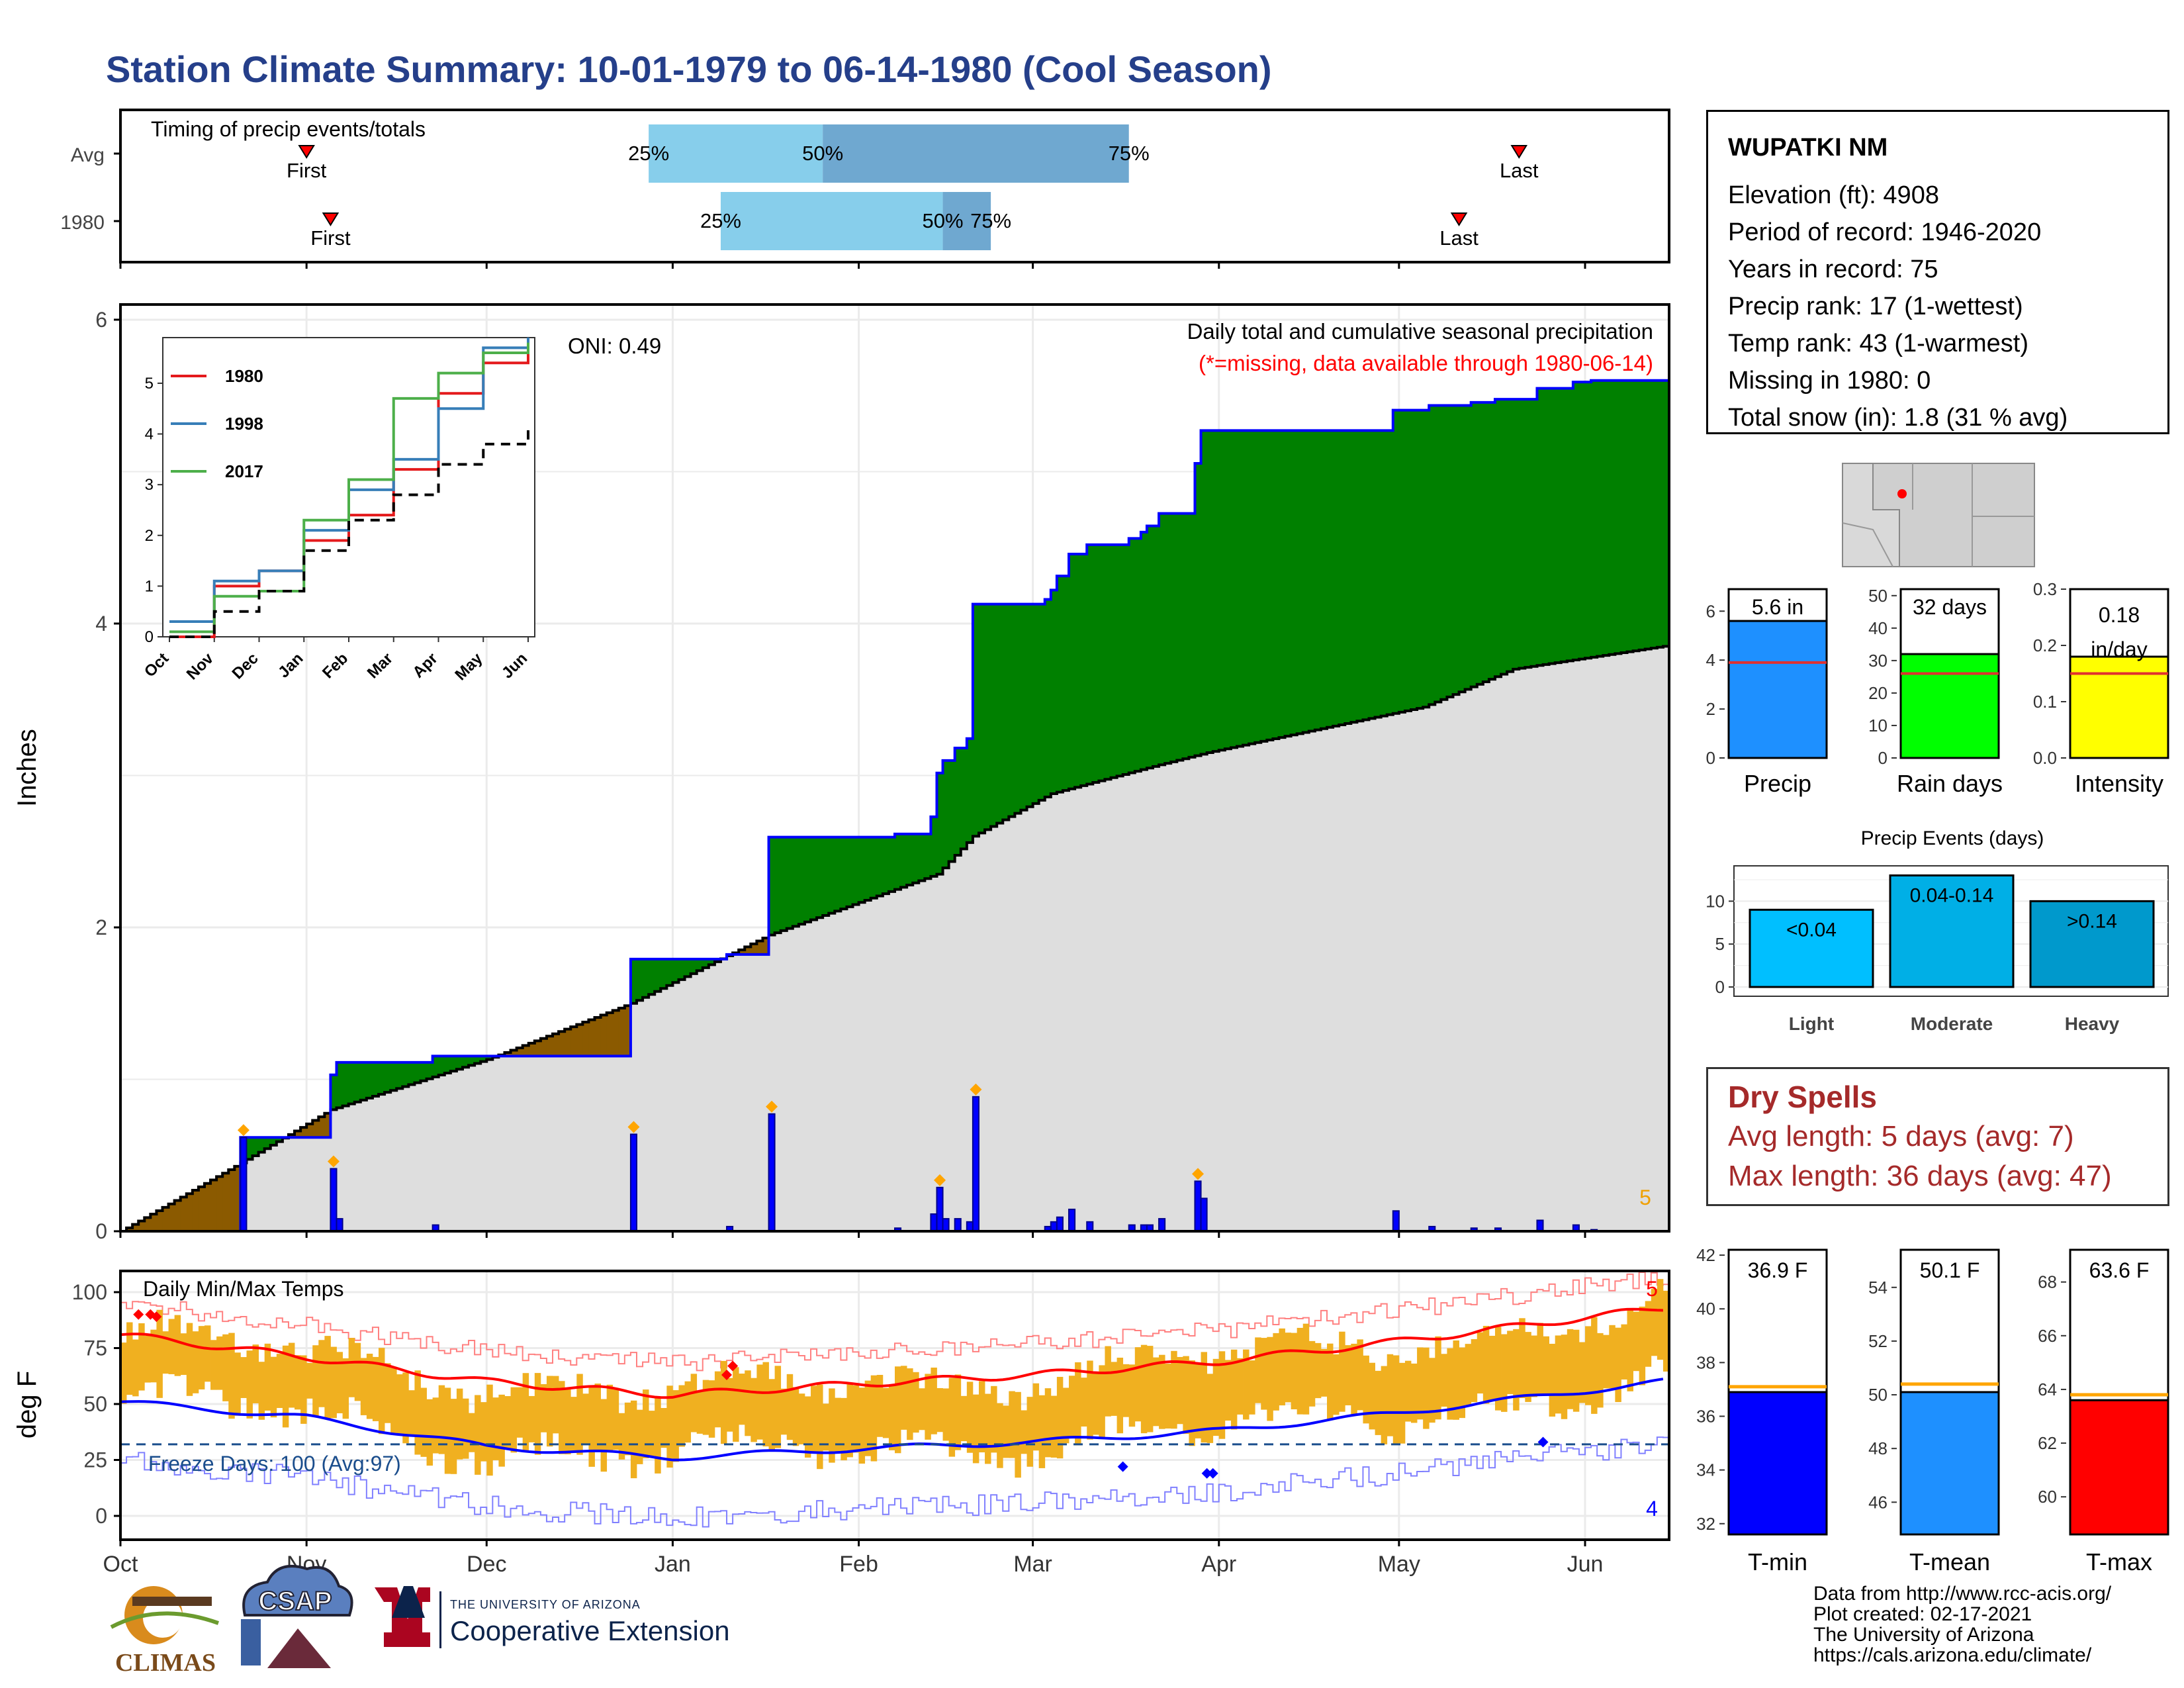  What do you see at coordinates (28, 1404) in the screenshot?
I see `temp-ylabel: deg F` at bounding box center [28, 1404].